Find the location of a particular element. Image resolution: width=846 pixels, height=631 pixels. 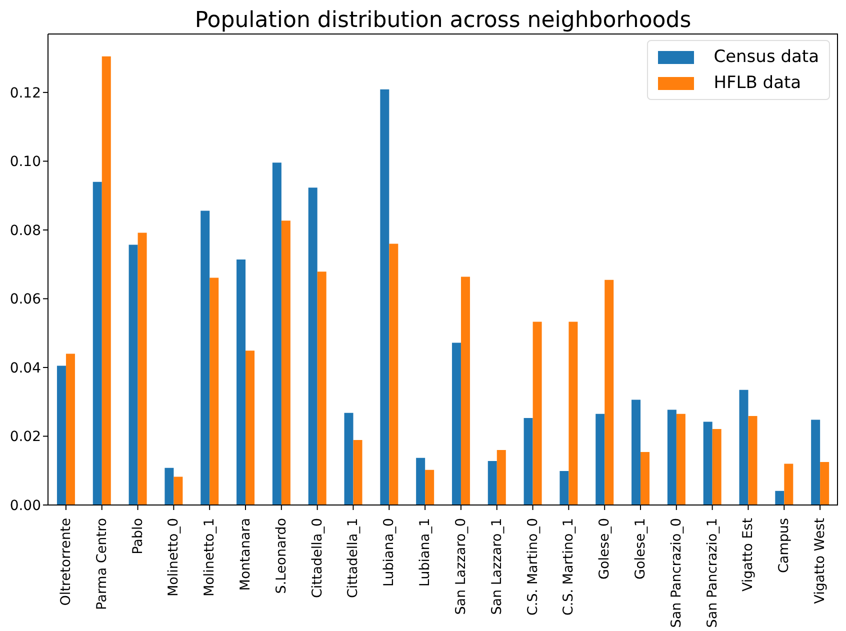

x-tick-label: Pablo is located at coordinates (138, 536).